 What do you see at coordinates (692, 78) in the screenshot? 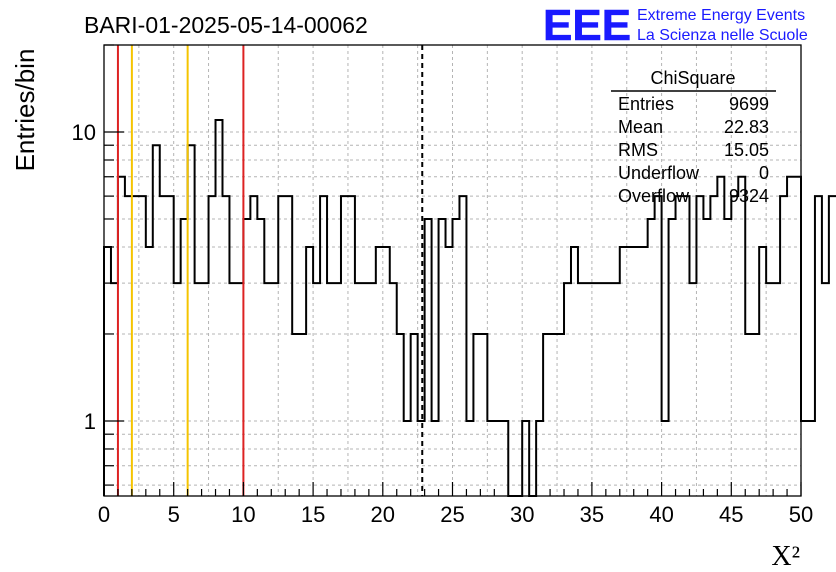
I see `stats-title: ChiSquare` at bounding box center [692, 78].